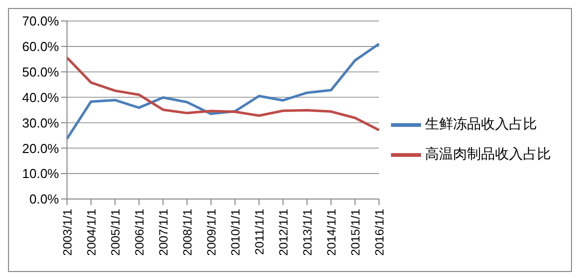 The height and width of the screenshot is (278, 580). I want to click on x-tick-label: 2014/1/1, so click(331, 232).